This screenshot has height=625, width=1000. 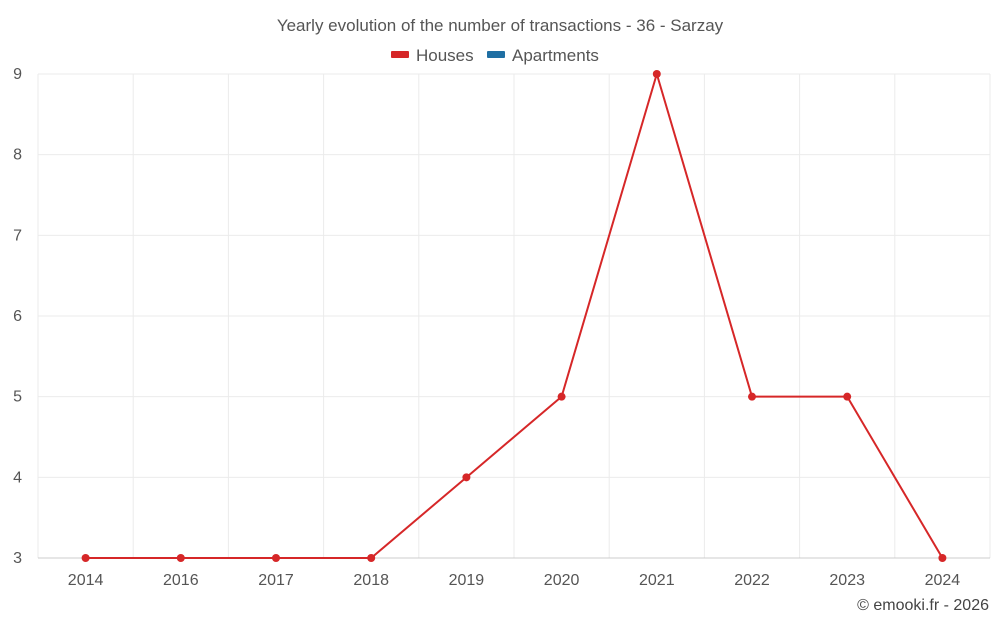 I want to click on legend-item-houses: Houses, so click(x=432, y=55).